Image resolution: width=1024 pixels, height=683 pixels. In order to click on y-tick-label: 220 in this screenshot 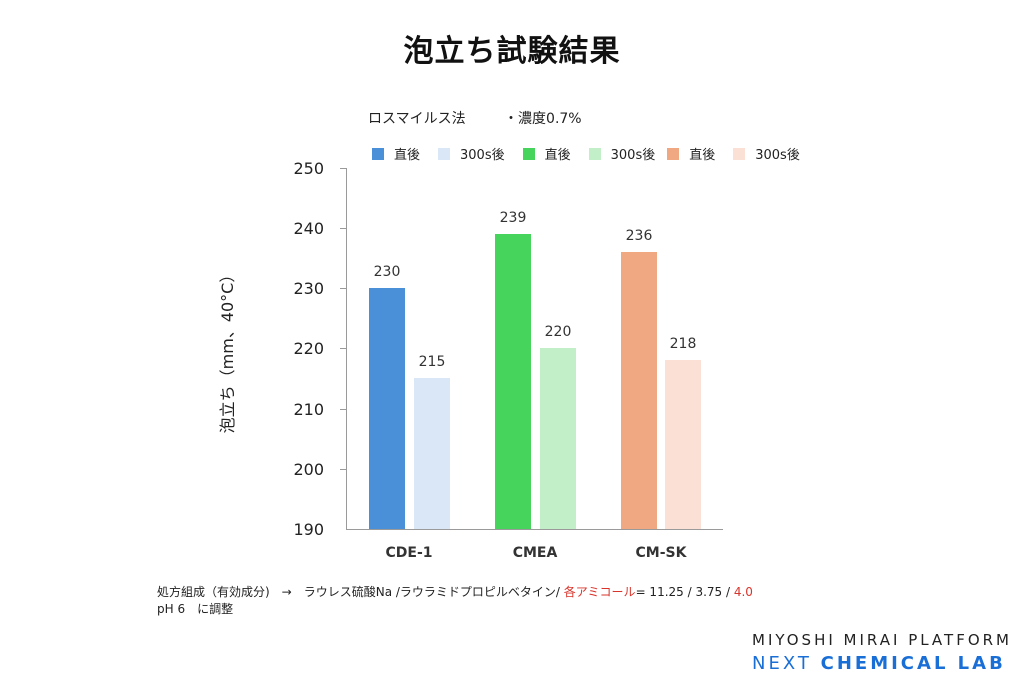, I will do `click(308, 348)`.